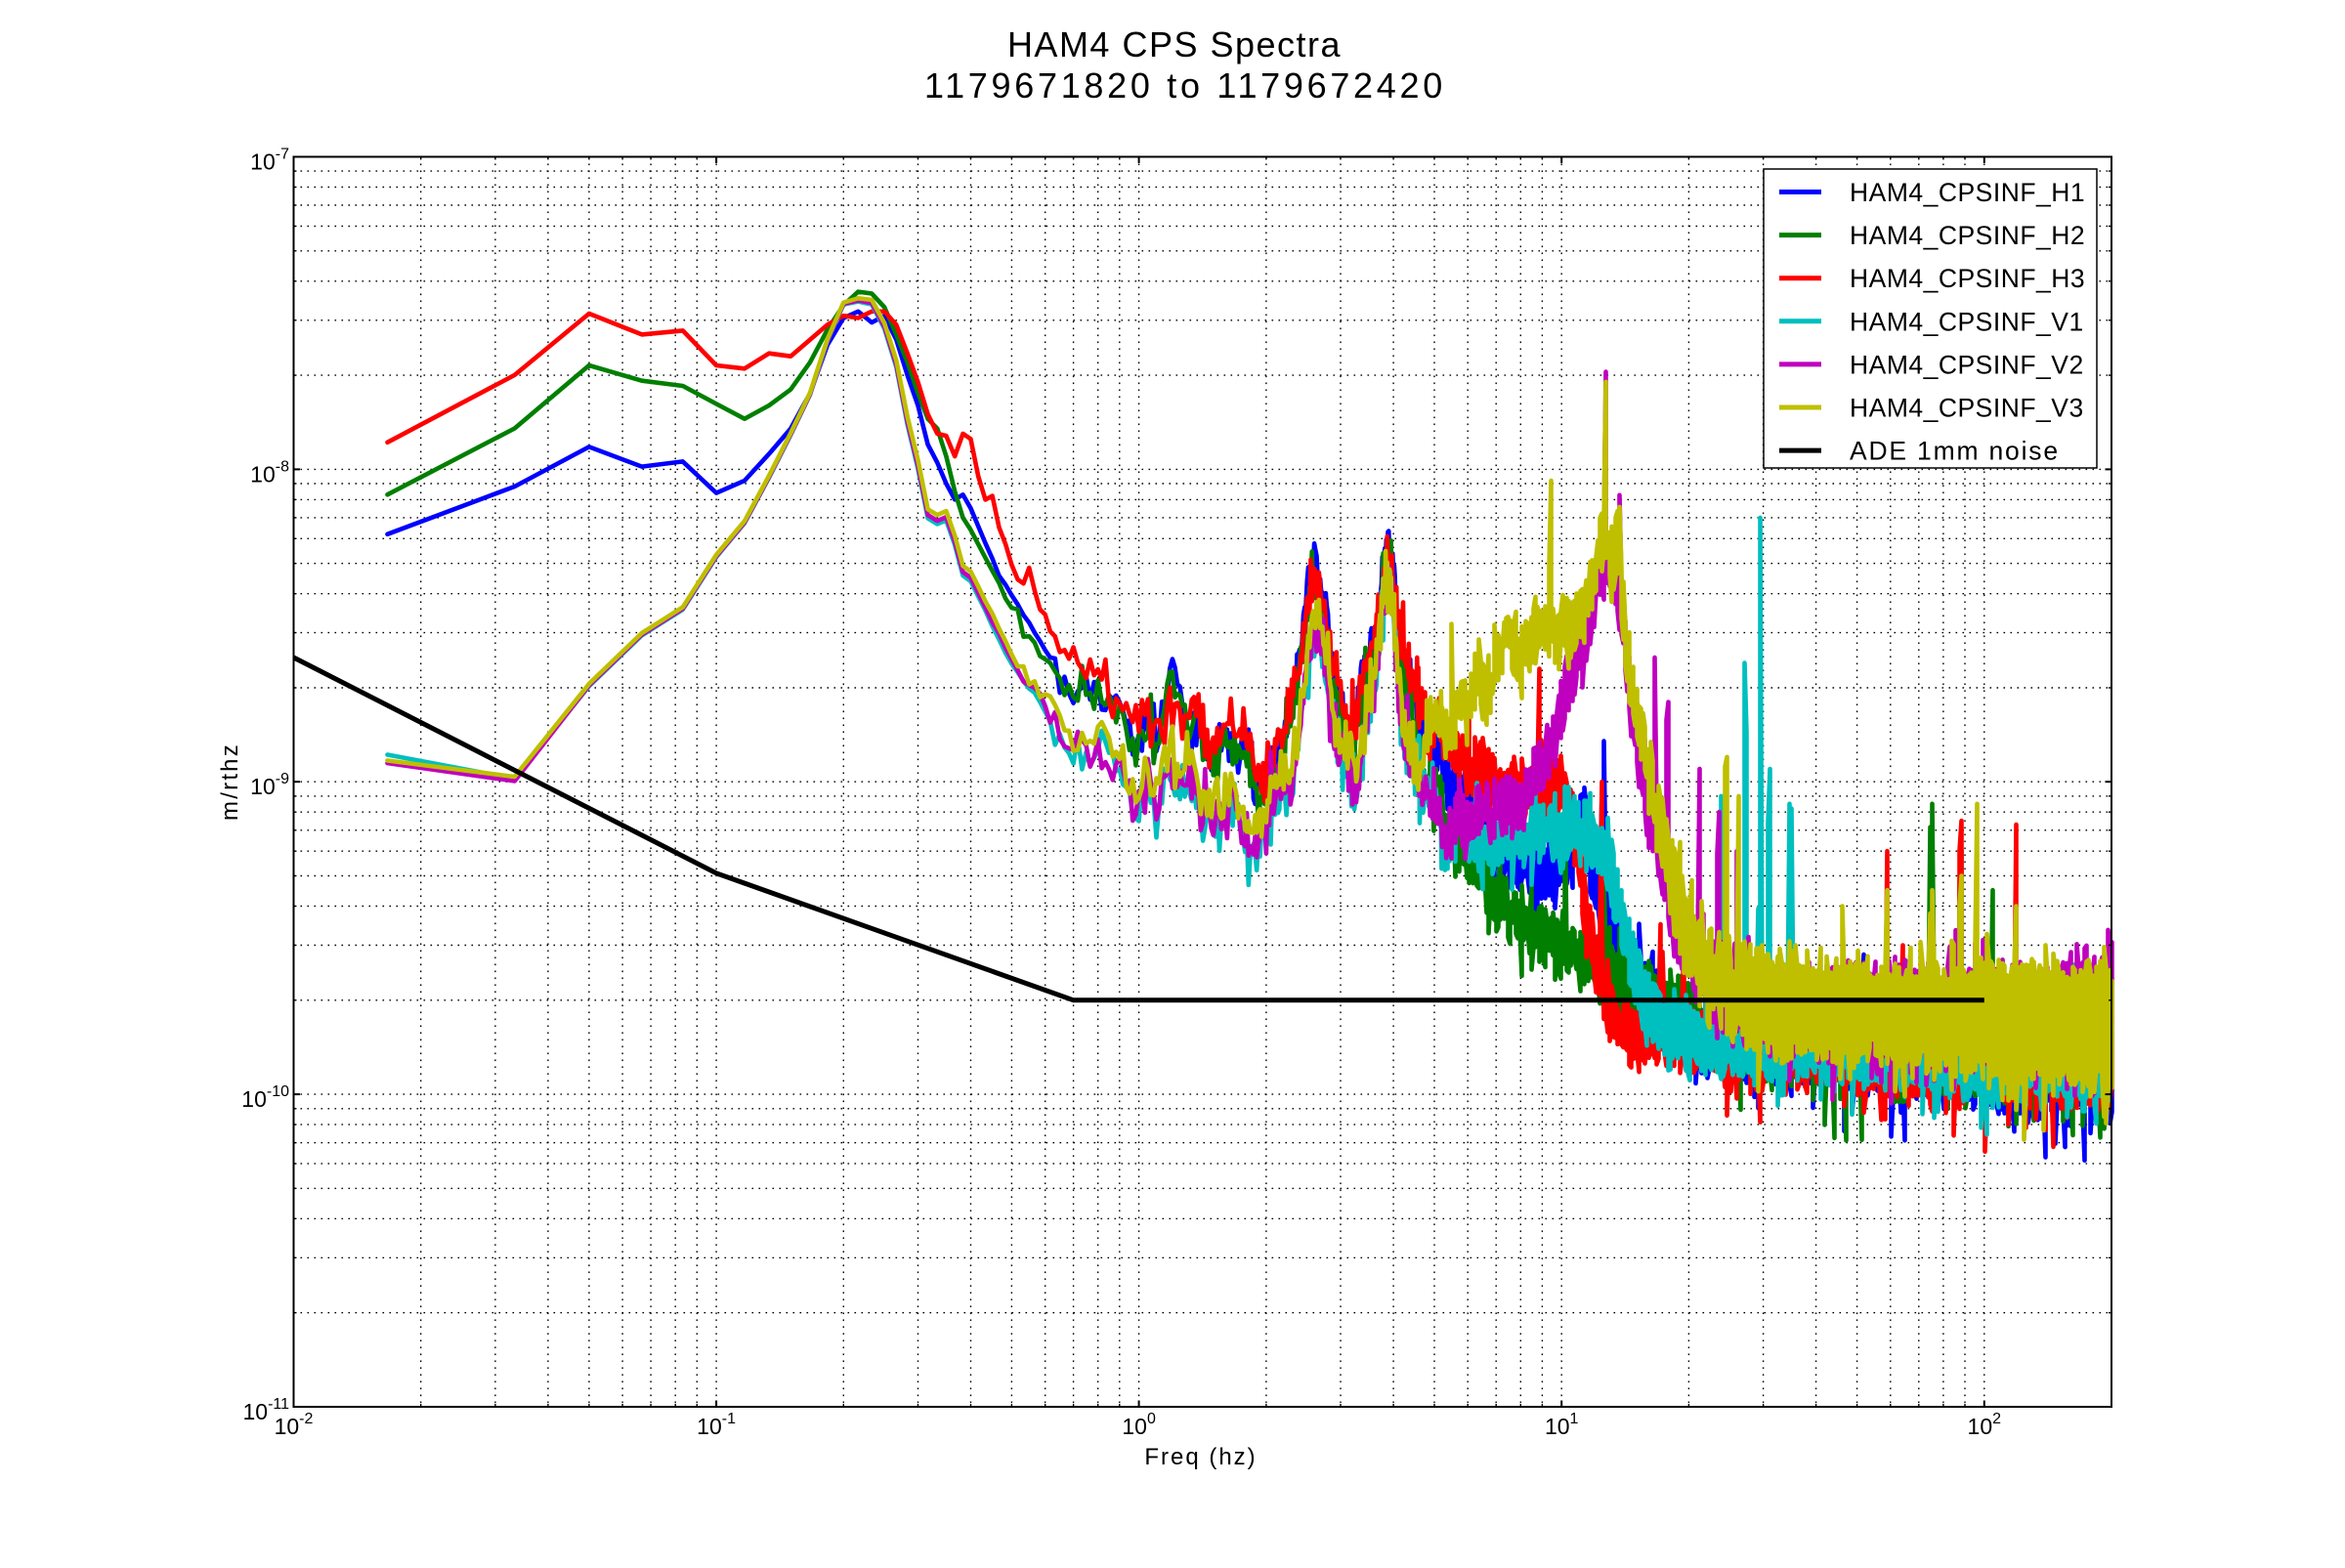 The height and width of the screenshot is (1568, 2345). I want to click on svg-text: Freq (hz), so click(1200, 1457).